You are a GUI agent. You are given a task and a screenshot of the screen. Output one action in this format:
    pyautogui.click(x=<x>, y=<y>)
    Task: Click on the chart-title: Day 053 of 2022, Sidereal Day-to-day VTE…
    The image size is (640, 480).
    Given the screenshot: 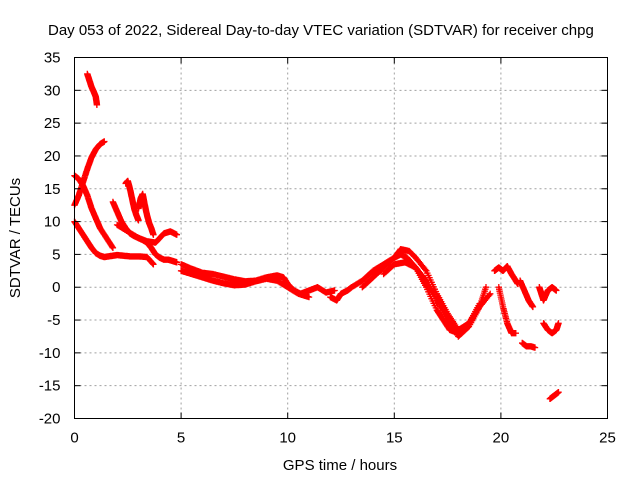 What is the action you would take?
    pyautogui.click(x=321, y=30)
    